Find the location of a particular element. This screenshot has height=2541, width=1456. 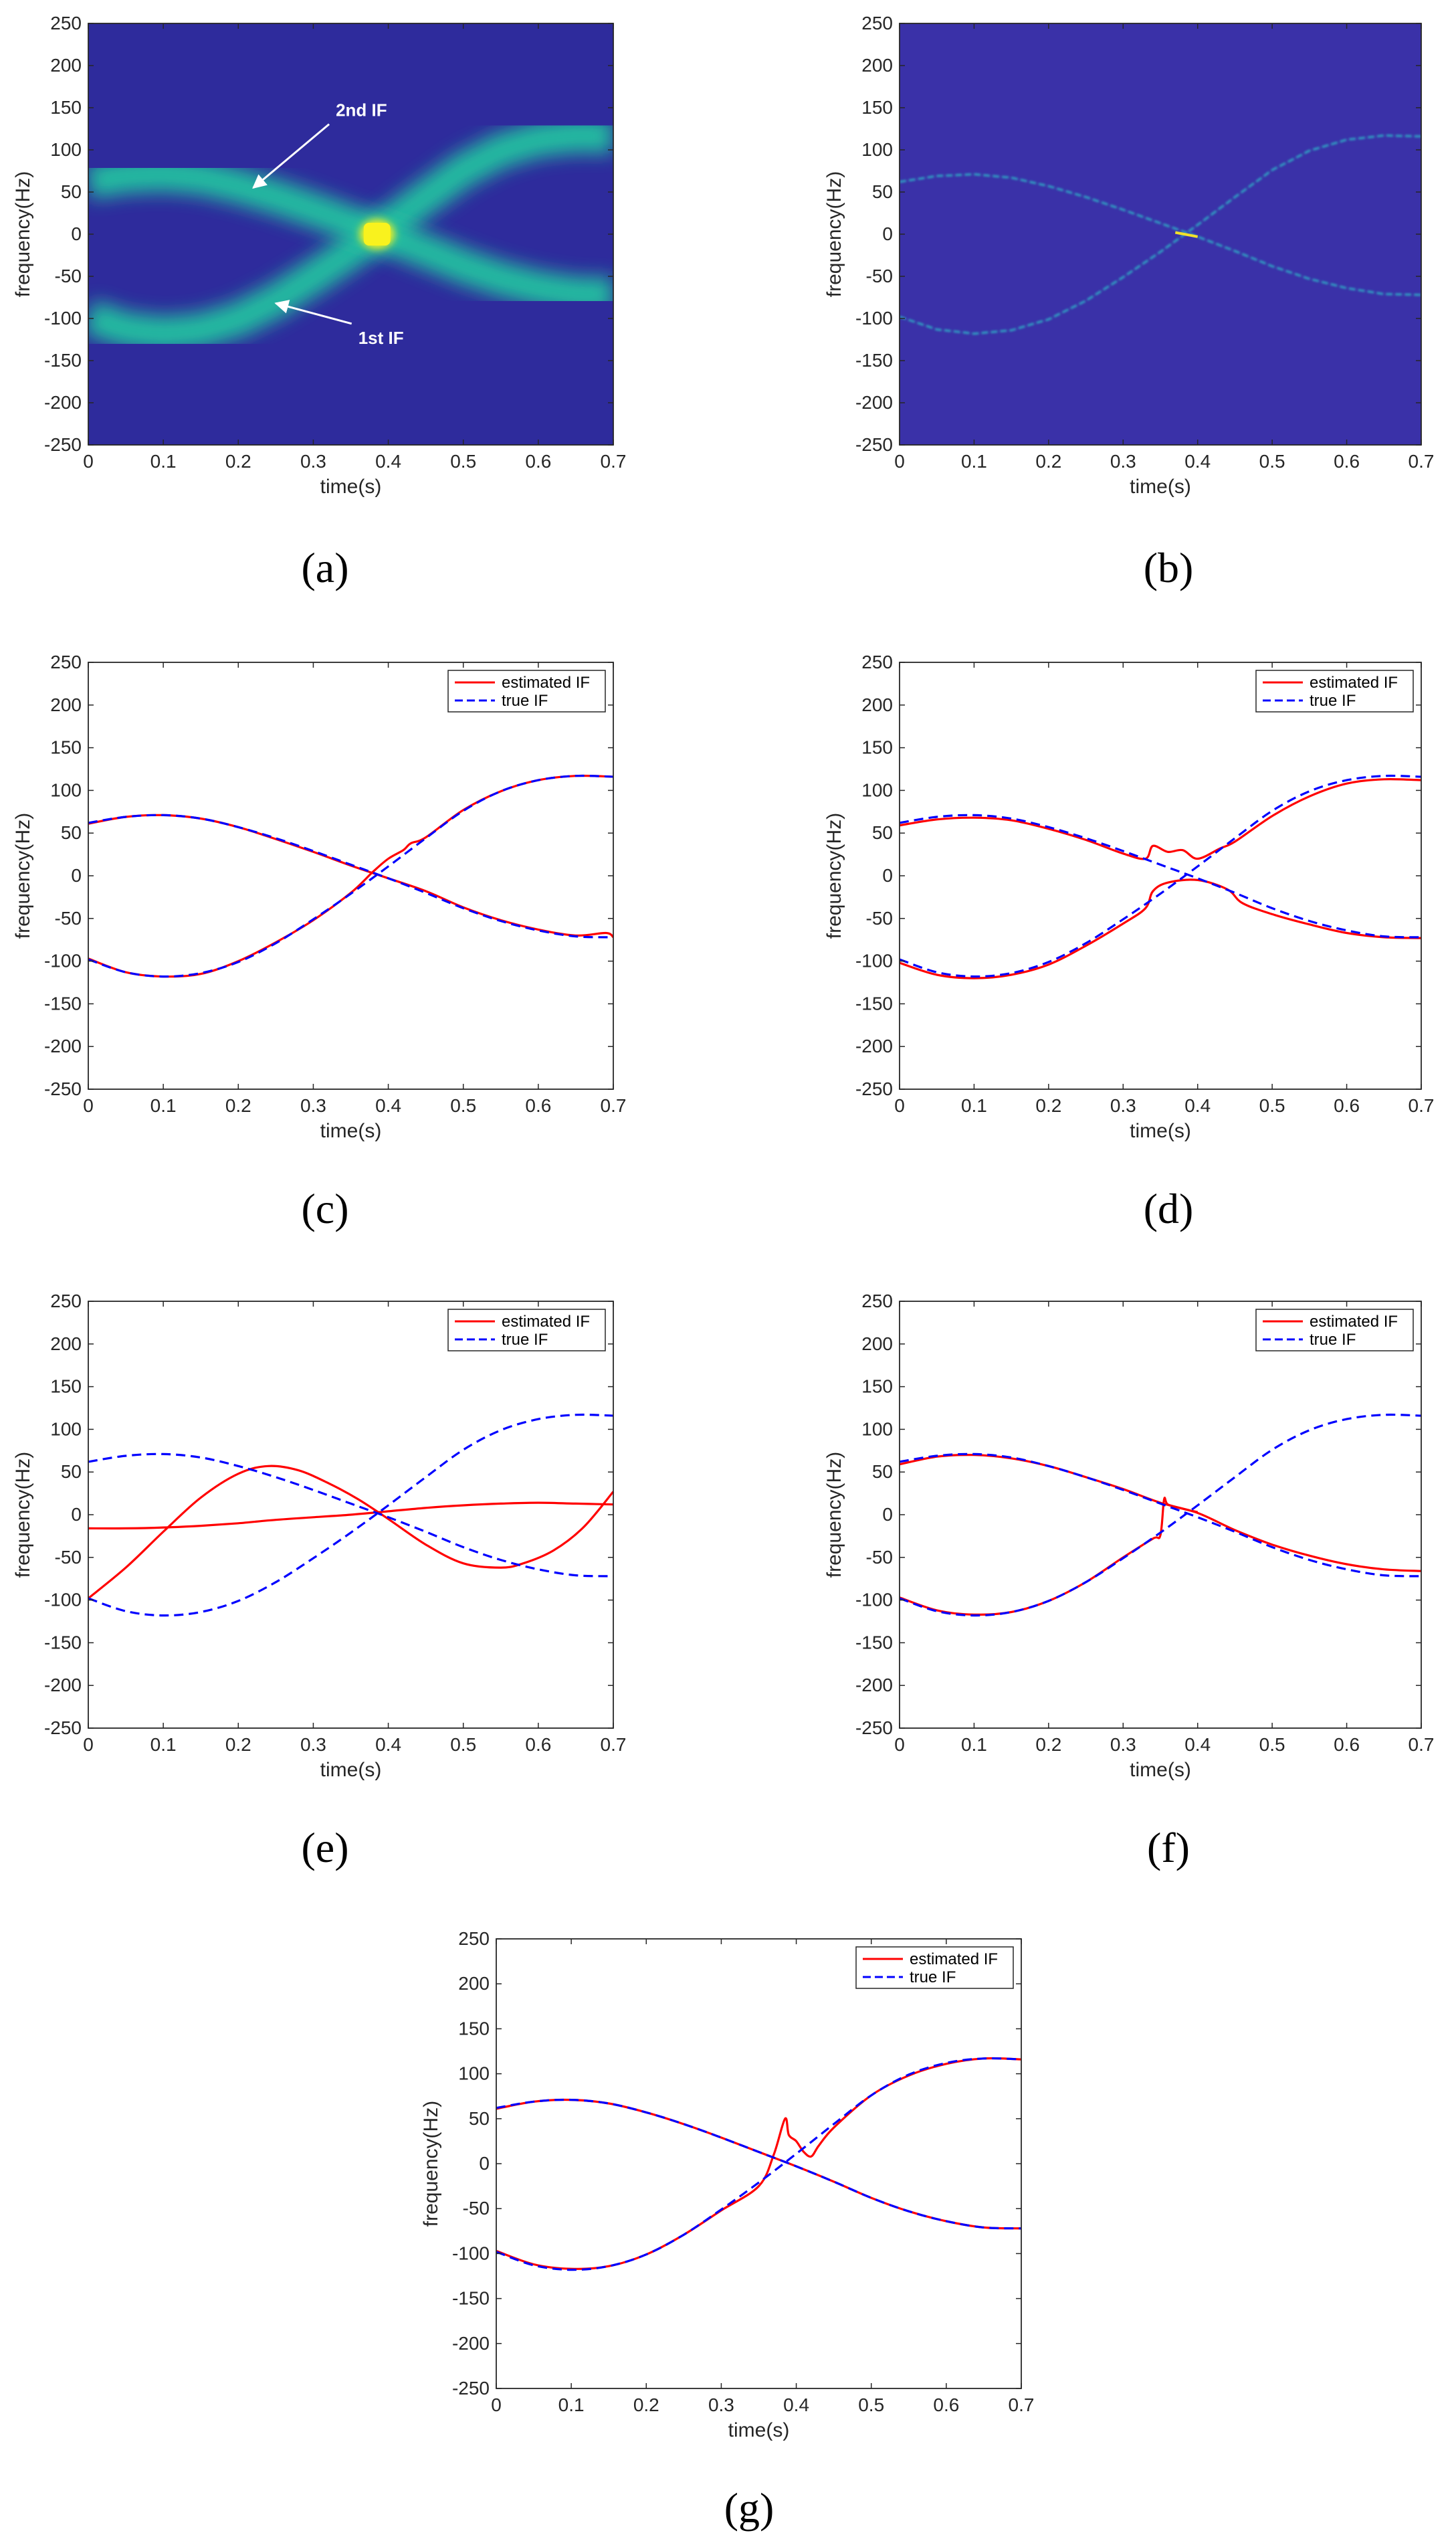

heatmap-image is located at coordinates (1160, 235).